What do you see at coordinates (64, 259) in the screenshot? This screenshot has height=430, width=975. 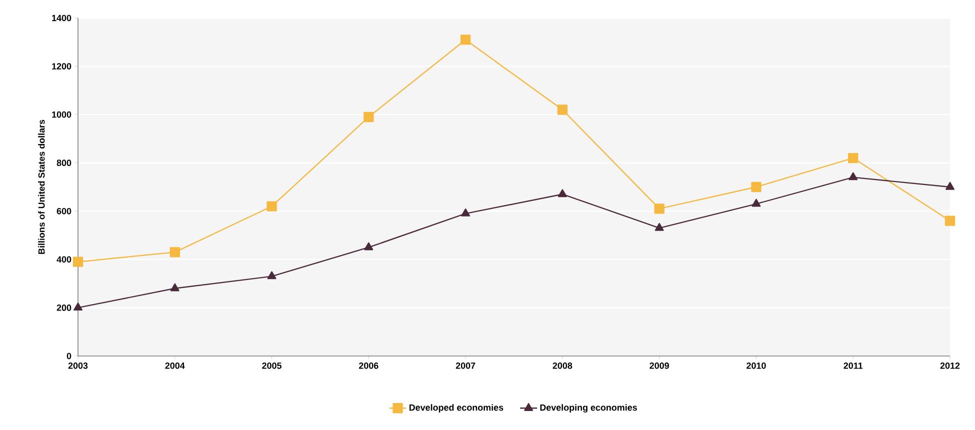 I see `y-tick-label: 400` at bounding box center [64, 259].